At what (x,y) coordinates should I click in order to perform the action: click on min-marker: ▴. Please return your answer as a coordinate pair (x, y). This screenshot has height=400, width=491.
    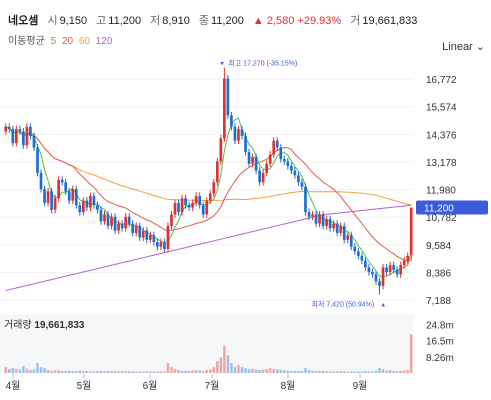
    Looking at the image, I should click on (384, 305).